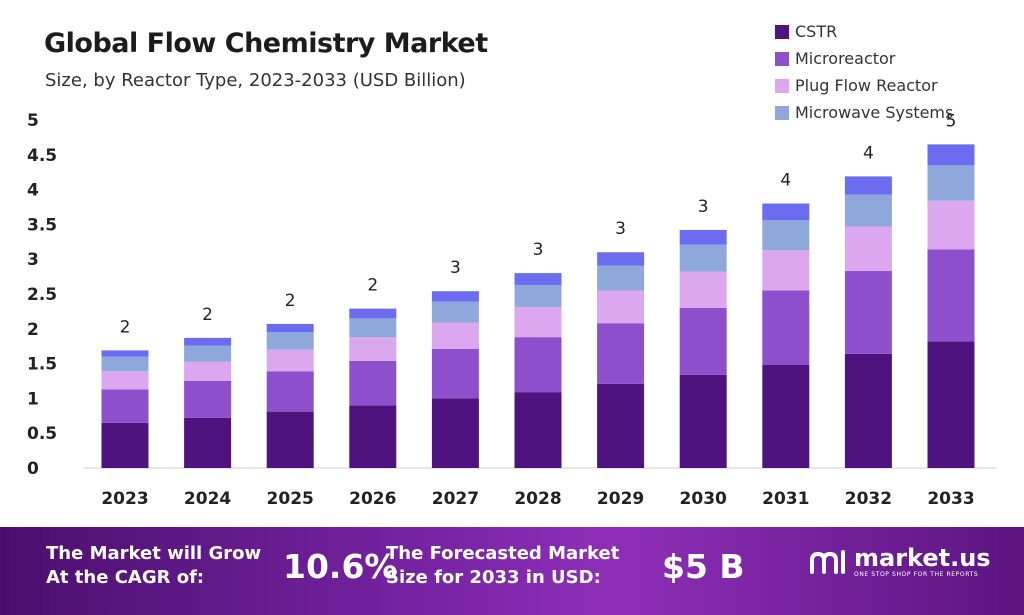 This screenshot has height=615, width=1024. What do you see at coordinates (864, 85) in the screenshot?
I see `legend-item-plug-flow-reactor: Plug Flow Reactor` at bounding box center [864, 85].